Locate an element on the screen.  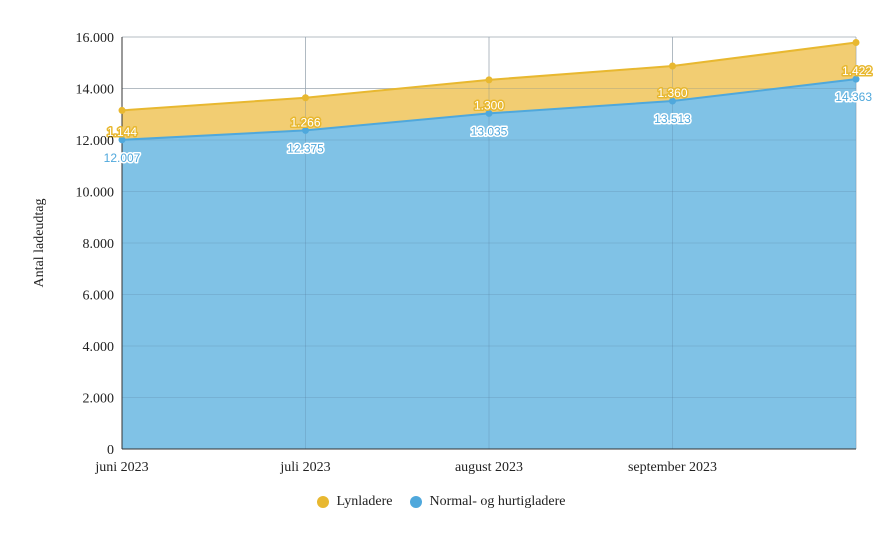
data-label-normal-hurtig: 13.035 is located at coordinates (489, 131).